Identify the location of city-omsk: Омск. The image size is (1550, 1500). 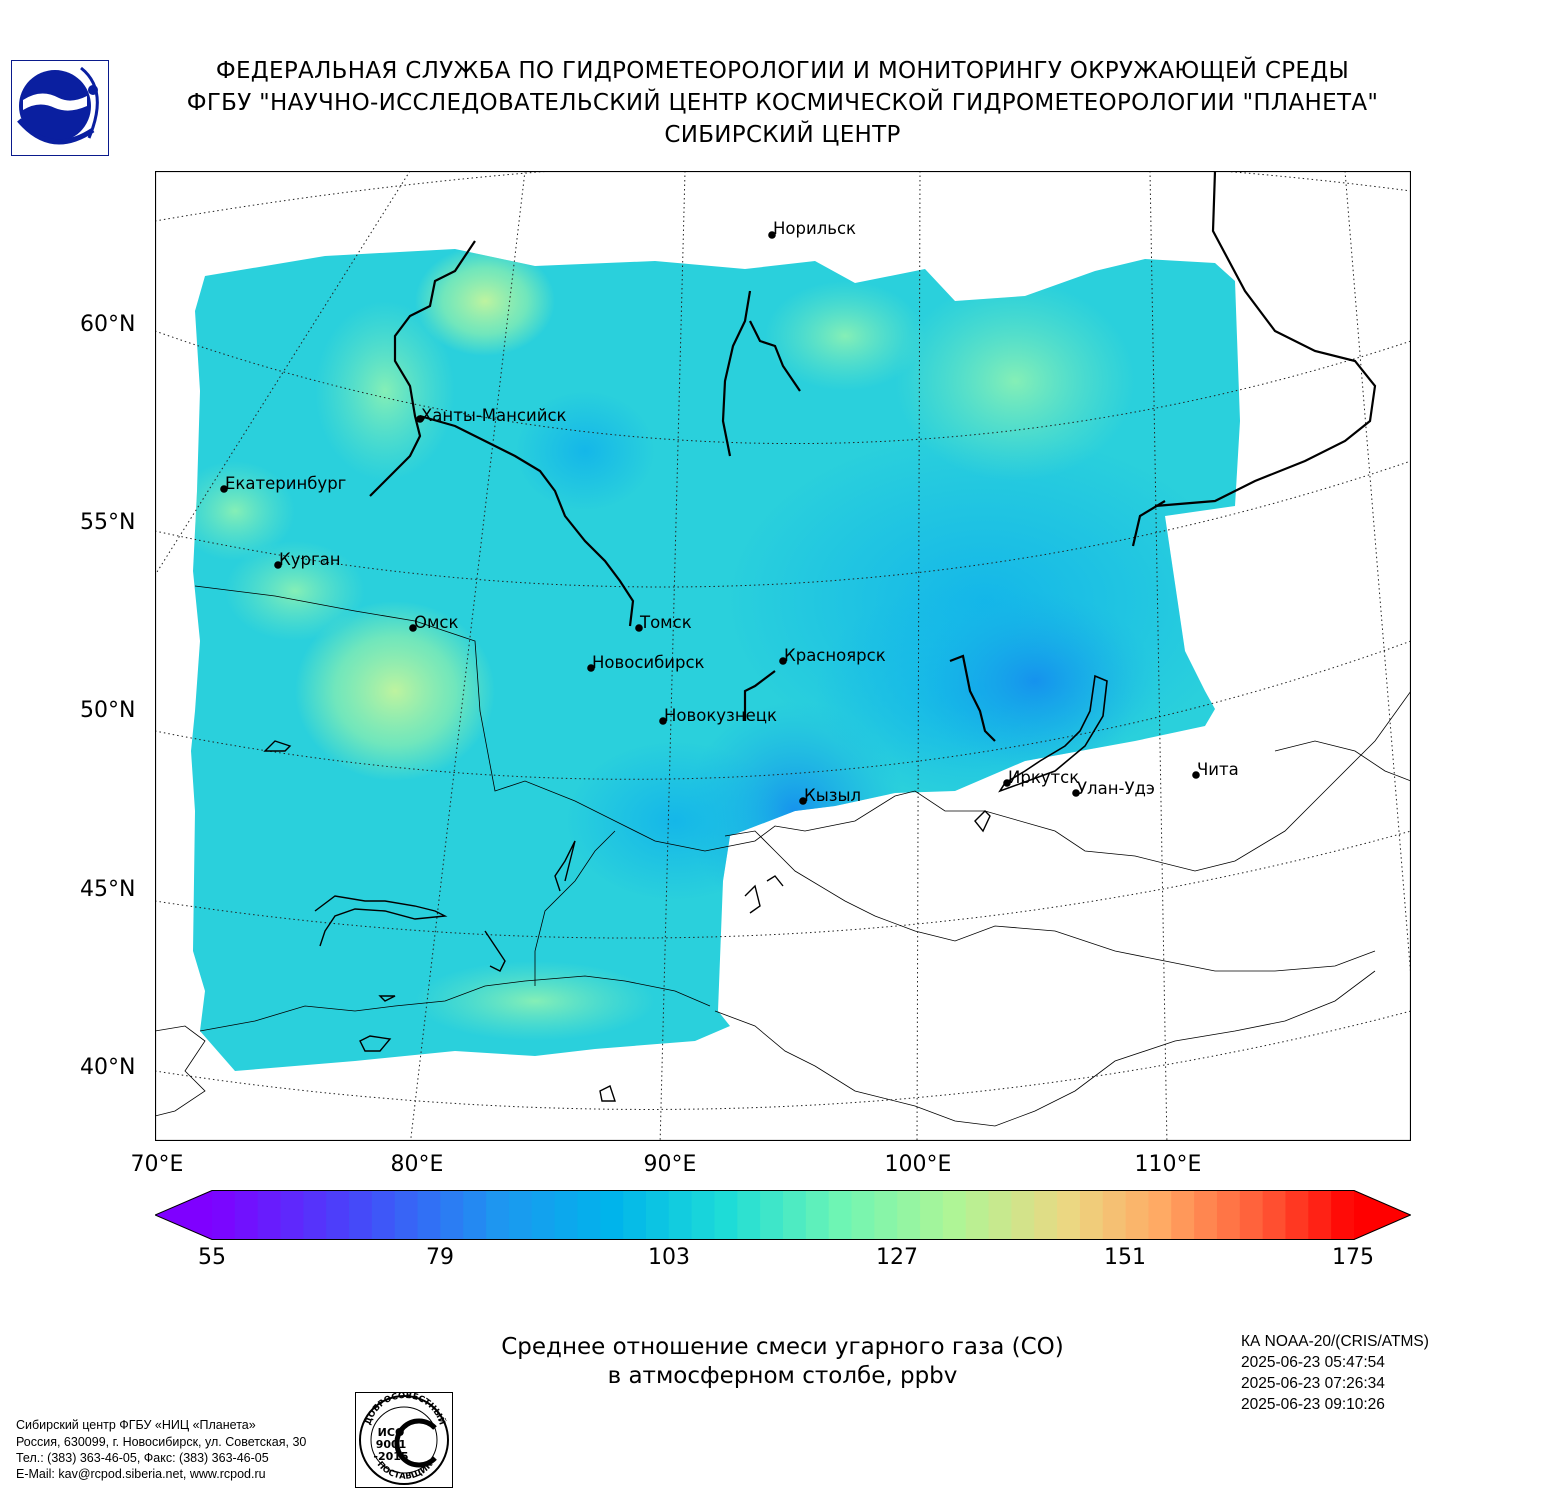
(434, 622).